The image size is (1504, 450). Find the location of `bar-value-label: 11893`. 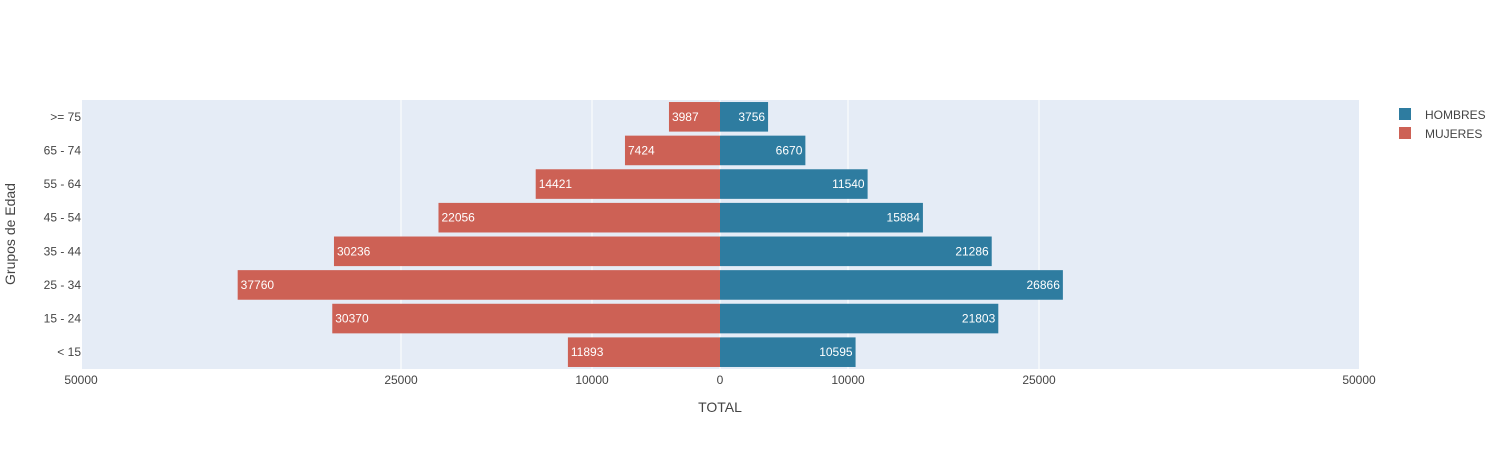

bar-value-label: 11893 is located at coordinates (587, 352).